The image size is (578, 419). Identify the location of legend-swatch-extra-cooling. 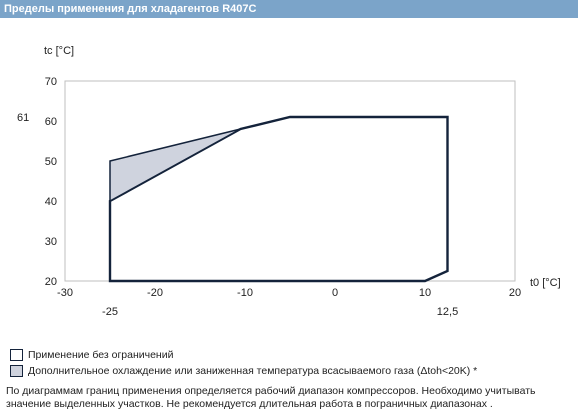
(16, 371).